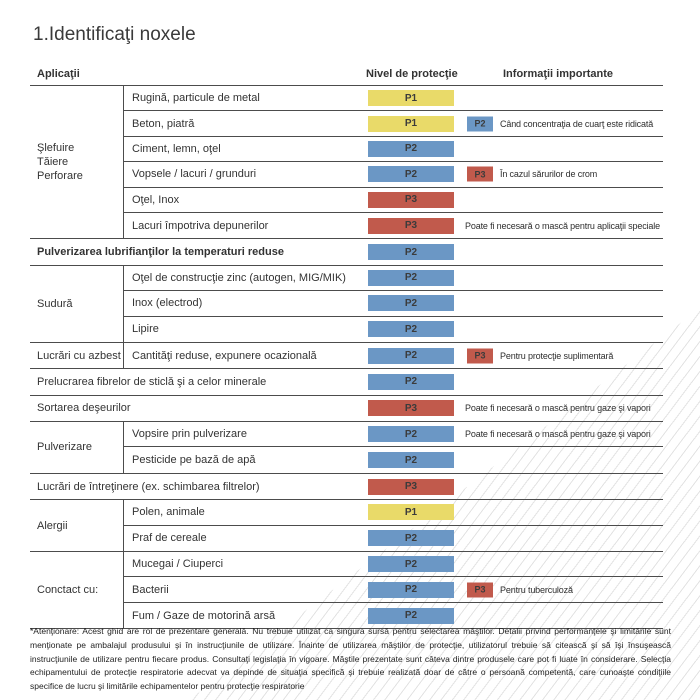 The width and height of the screenshot is (700, 700). I want to click on secondary-protection-badge-p2: P2, so click(480, 124).